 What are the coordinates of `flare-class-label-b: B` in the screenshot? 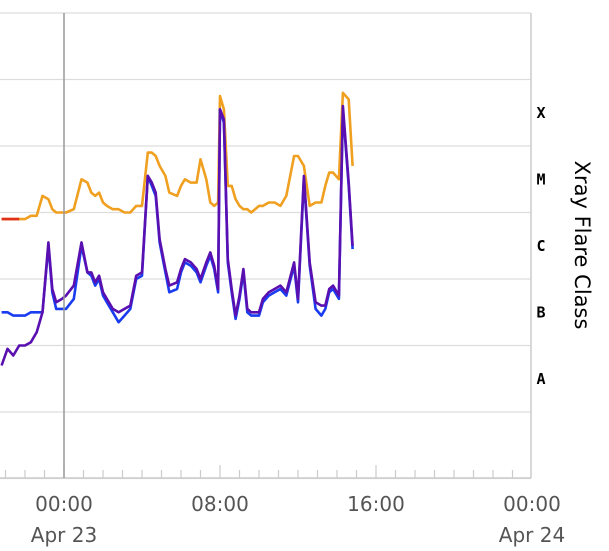 It's located at (540, 312).